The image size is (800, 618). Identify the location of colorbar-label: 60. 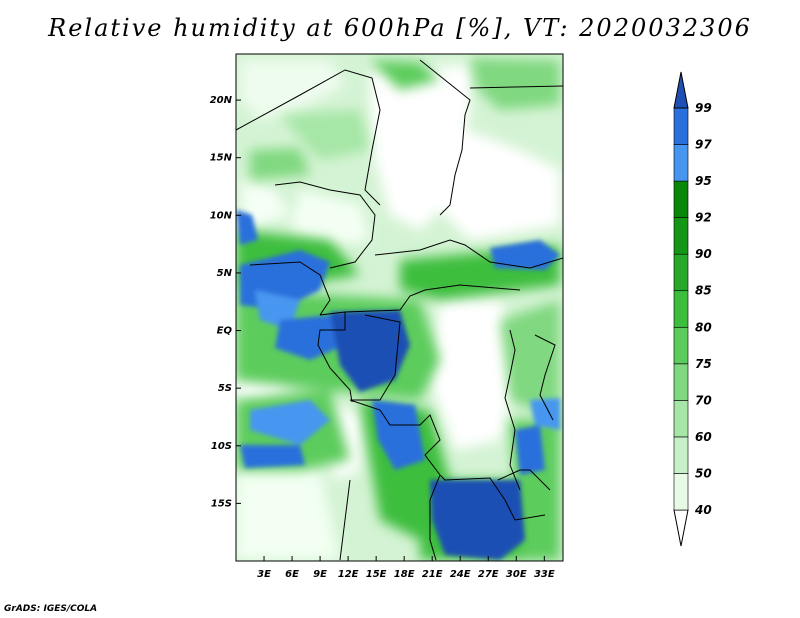
(703, 437).